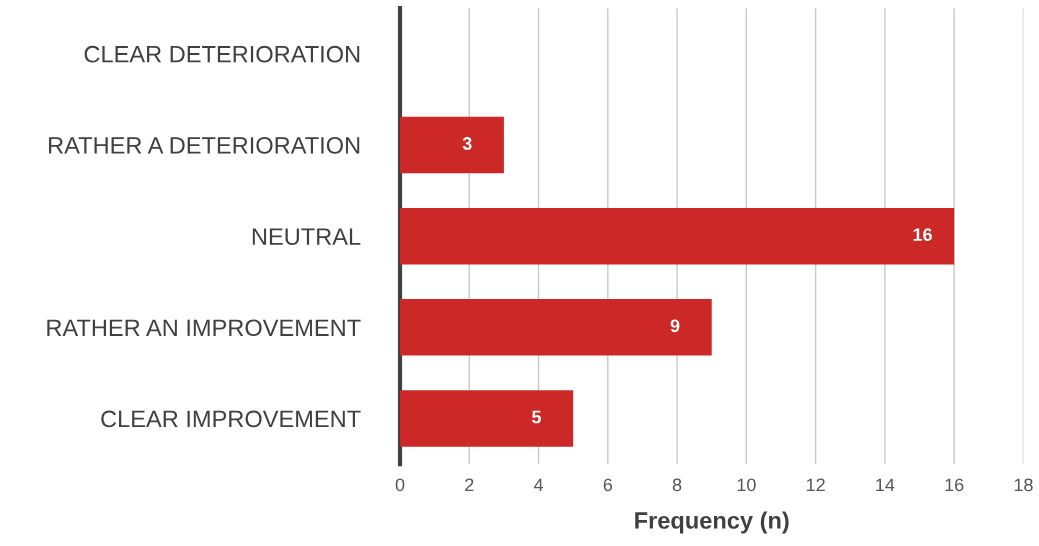 The width and height of the screenshot is (1039, 546). I want to click on data-label: 5, so click(537, 417).